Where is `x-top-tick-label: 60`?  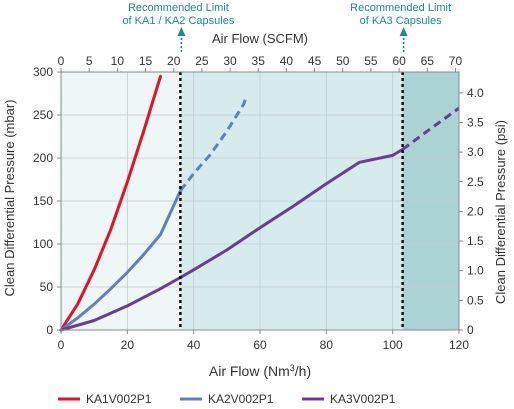 x-top-tick-label: 60 is located at coordinates (399, 61).